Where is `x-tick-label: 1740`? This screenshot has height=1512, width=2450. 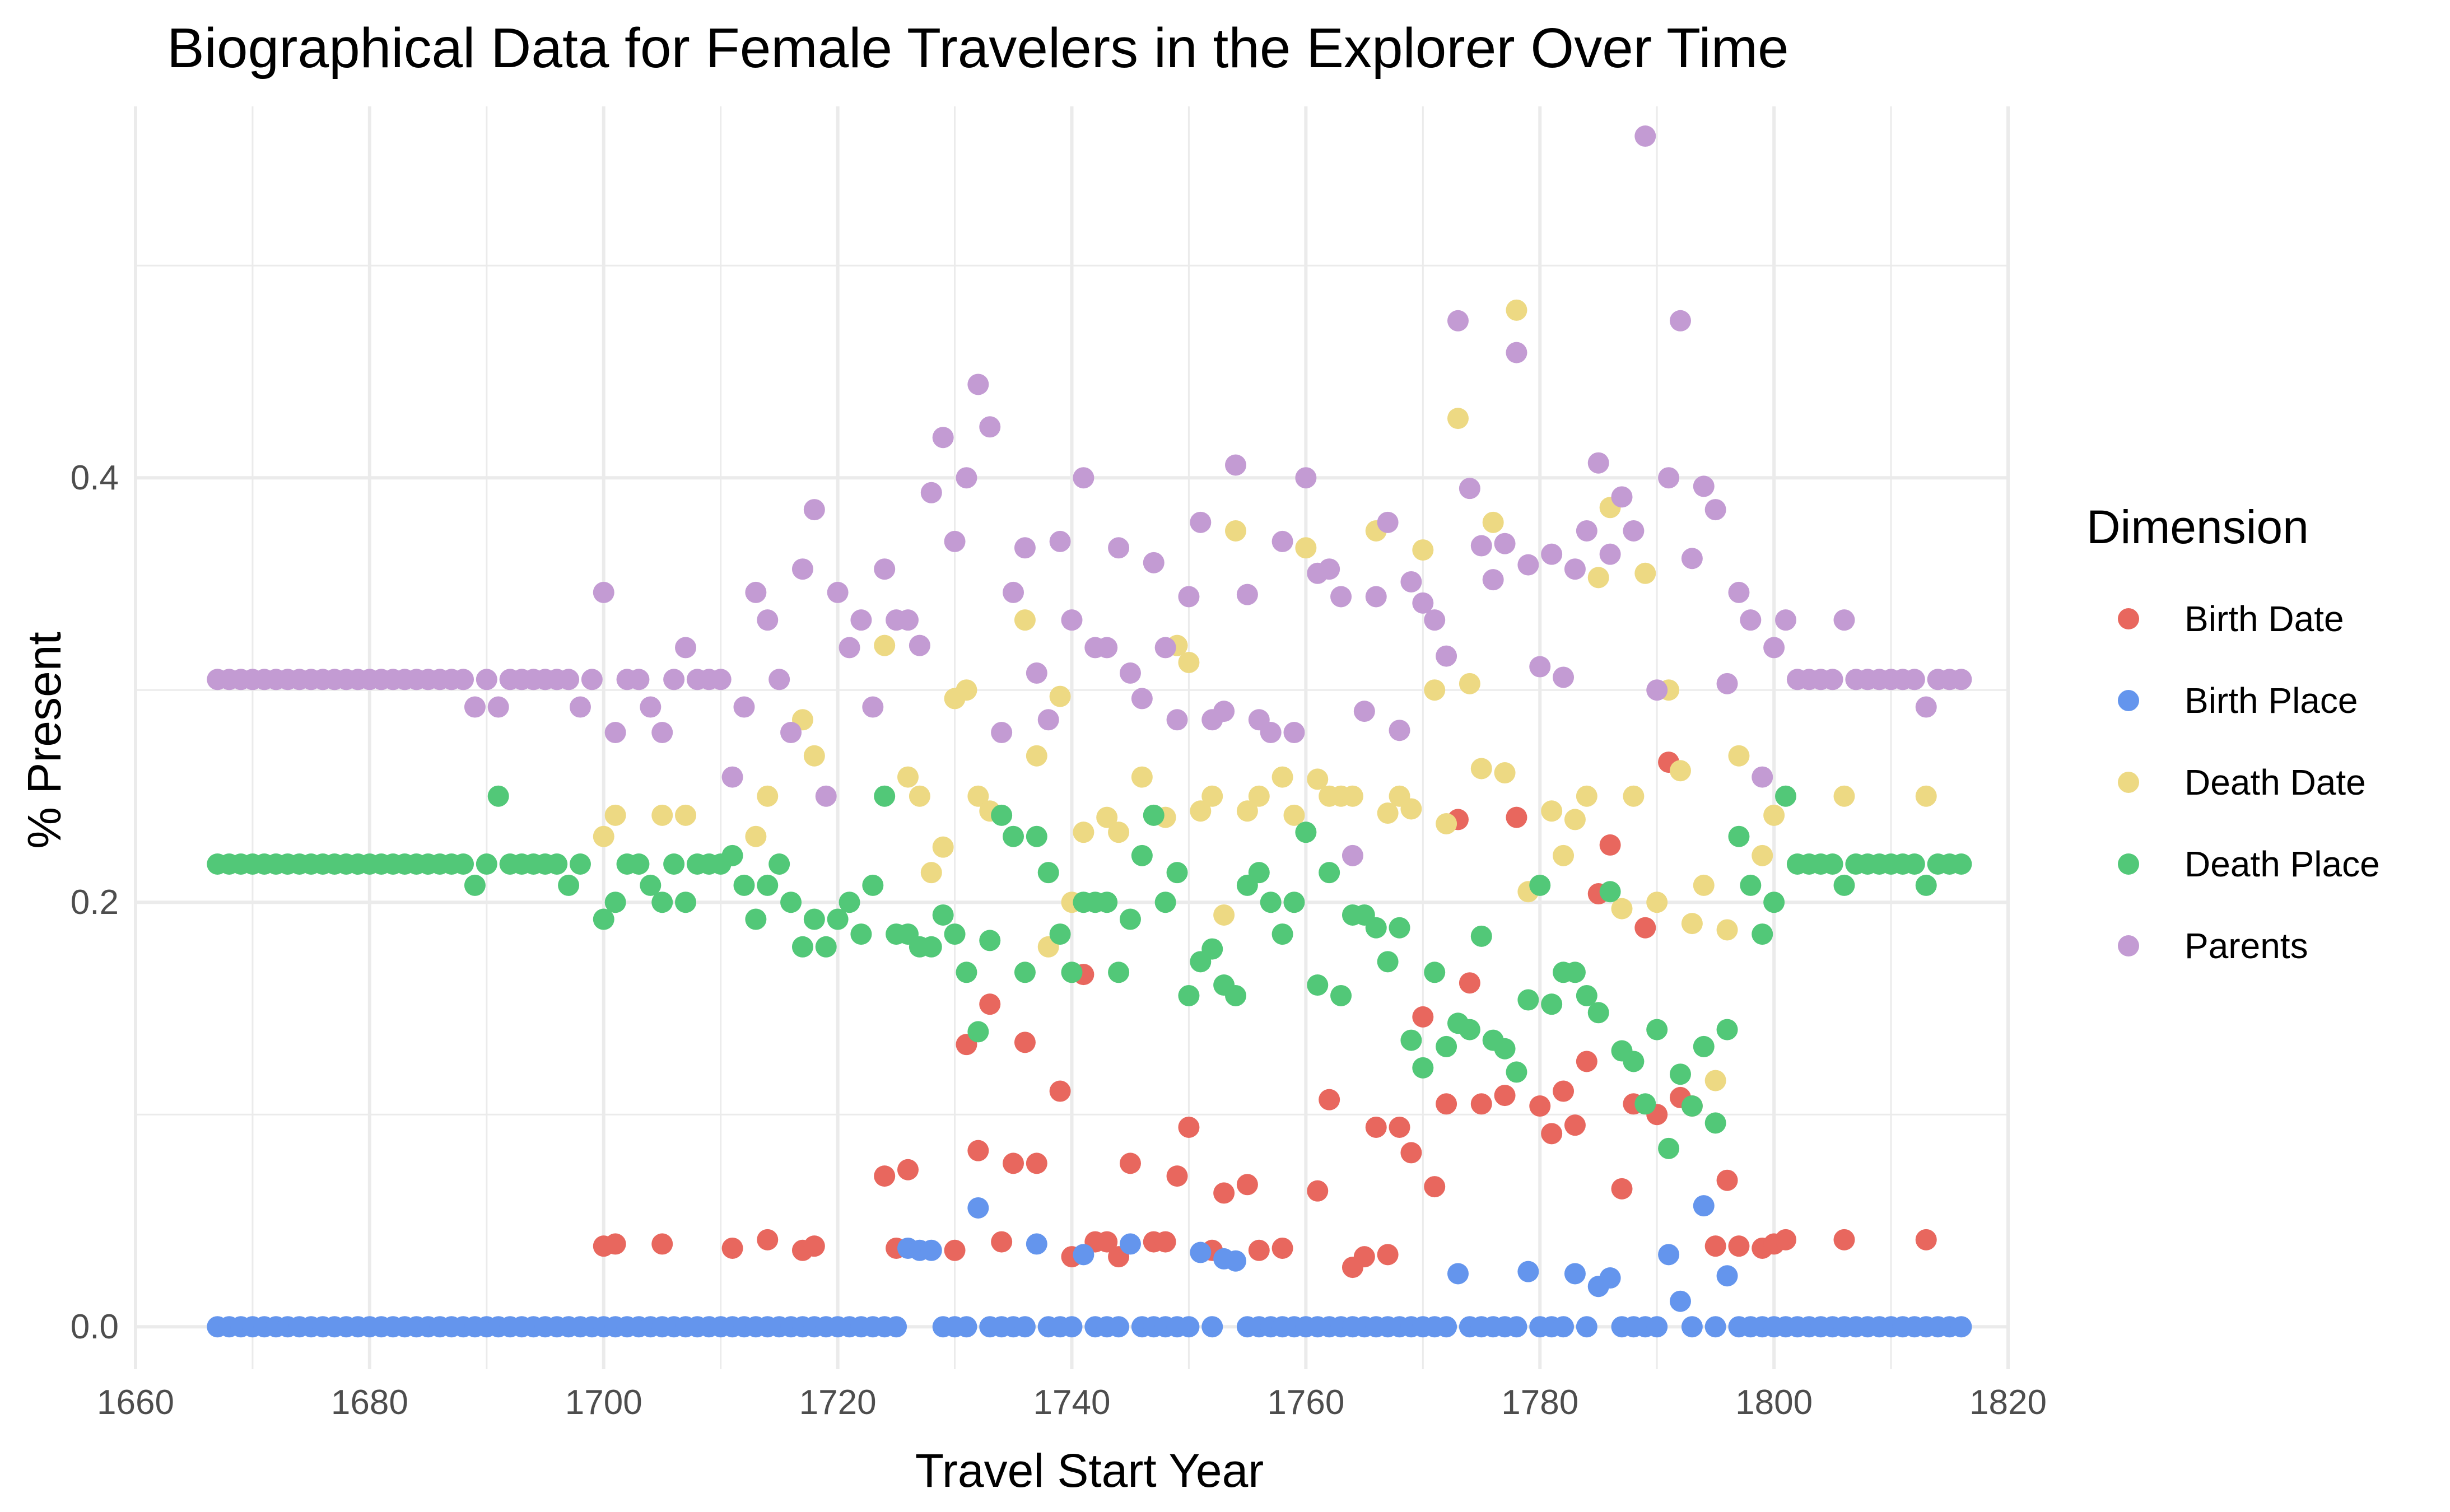 x-tick-label: 1740 is located at coordinates (1072, 1403).